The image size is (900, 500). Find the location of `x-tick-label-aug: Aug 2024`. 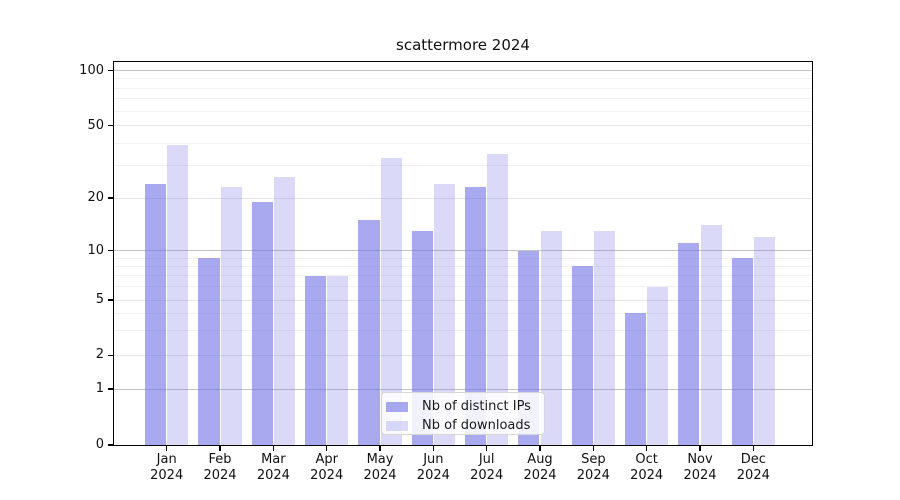

x-tick-label-aug: Aug 2024 is located at coordinates (540, 468).